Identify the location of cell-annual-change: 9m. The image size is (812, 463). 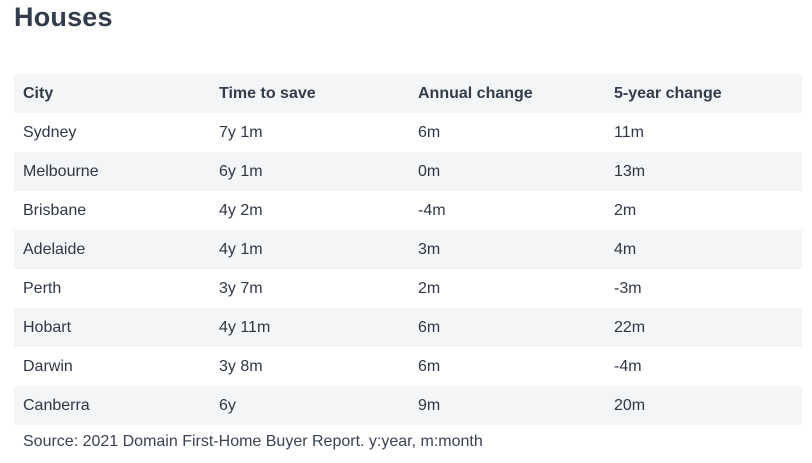
(429, 405).